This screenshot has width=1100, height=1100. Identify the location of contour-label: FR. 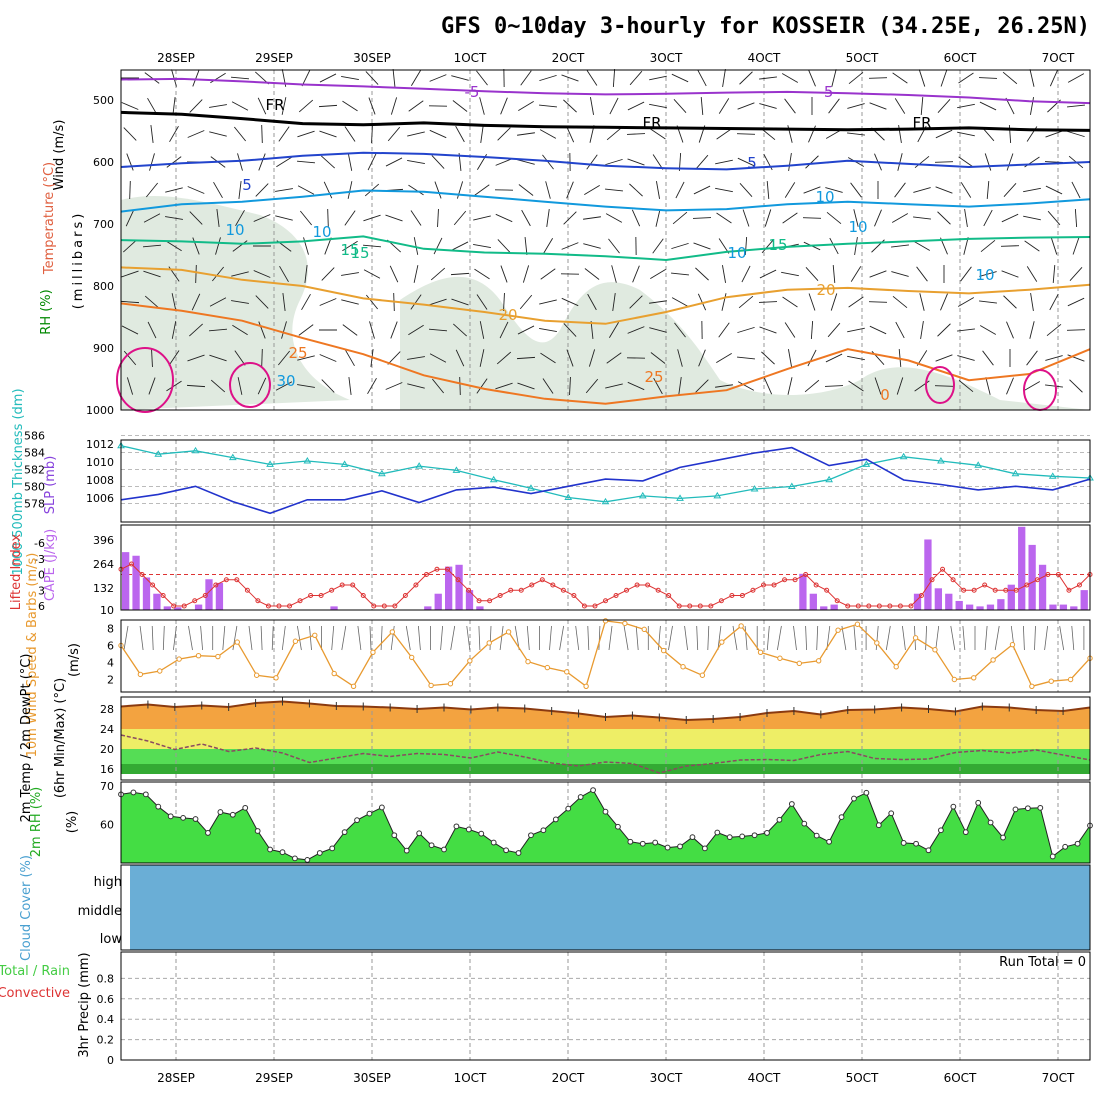
(274, 105).